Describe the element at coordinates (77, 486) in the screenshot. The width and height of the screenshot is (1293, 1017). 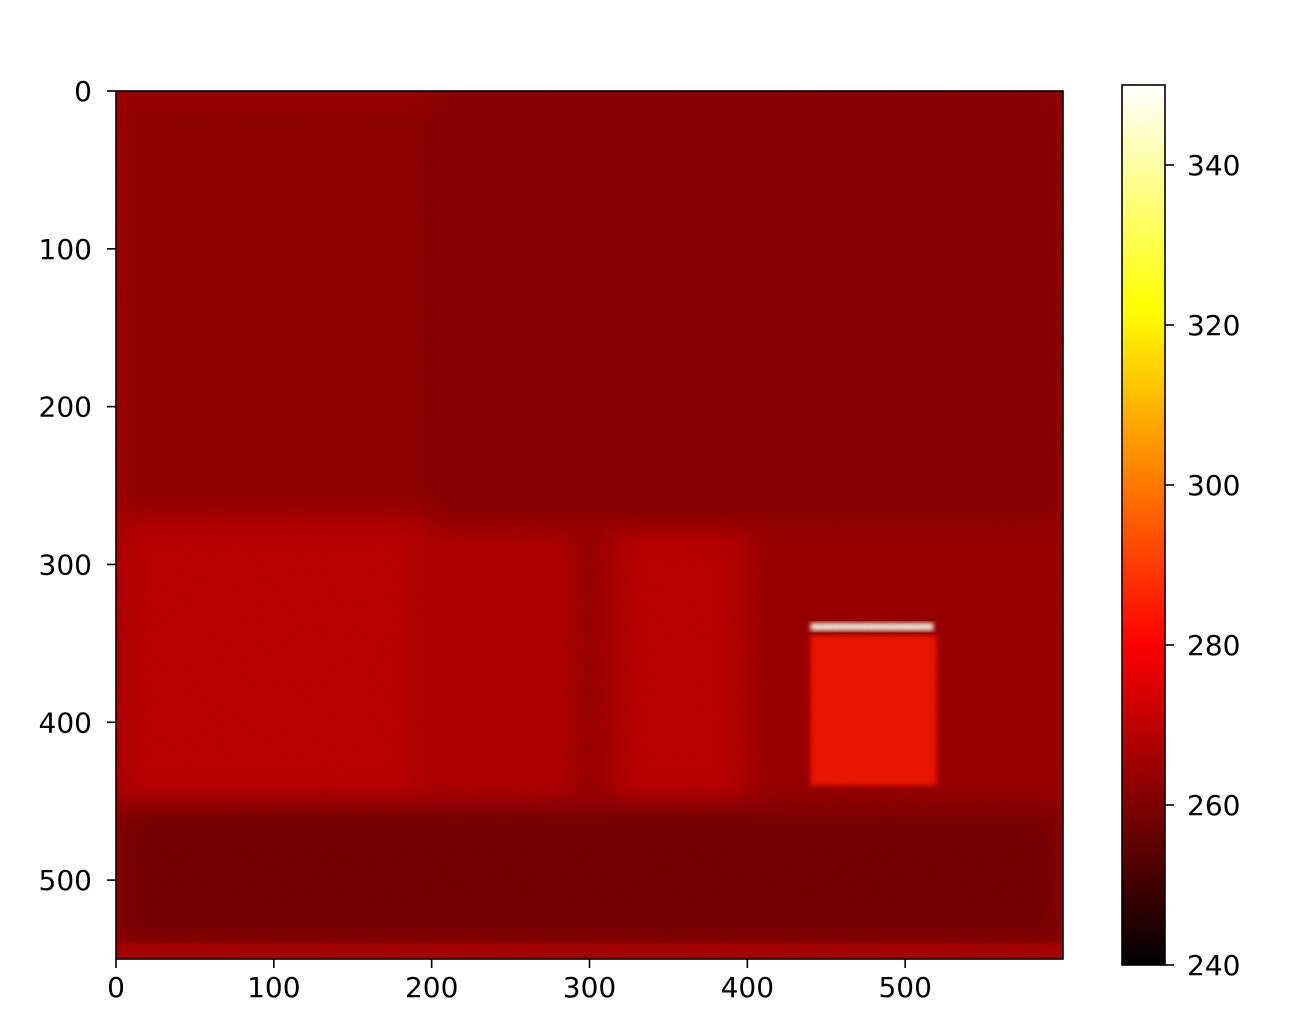
I see `y-axis: 0 100 200 300 400 500` at that location.